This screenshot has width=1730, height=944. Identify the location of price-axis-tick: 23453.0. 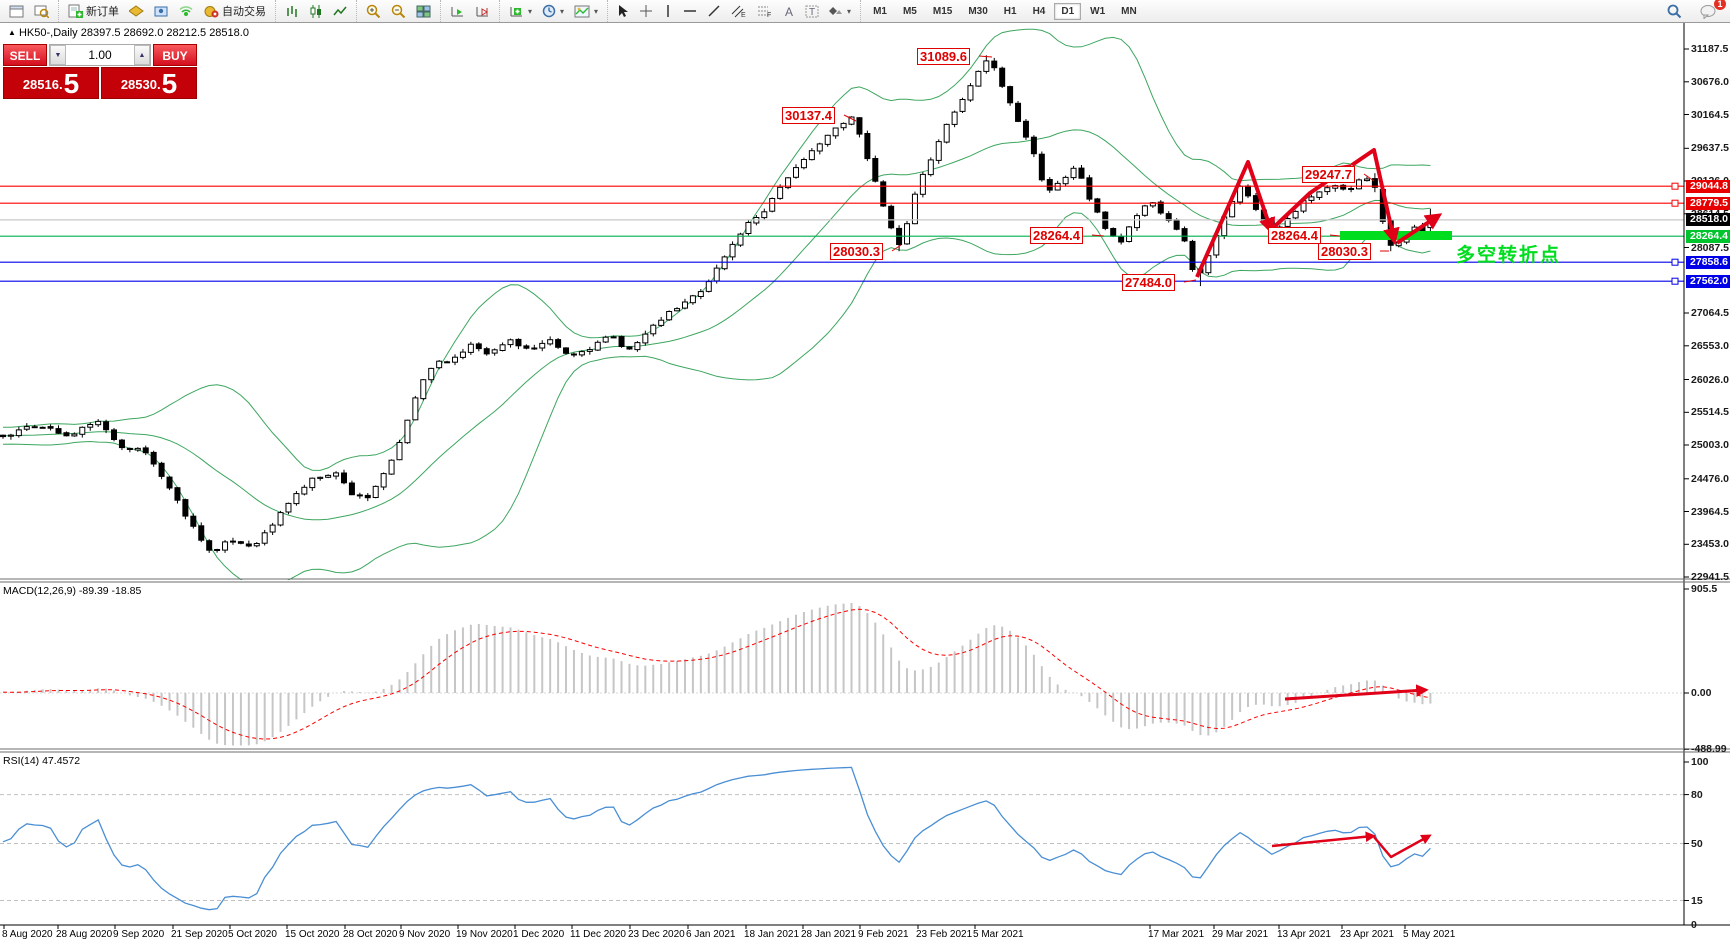
(1710, 544).